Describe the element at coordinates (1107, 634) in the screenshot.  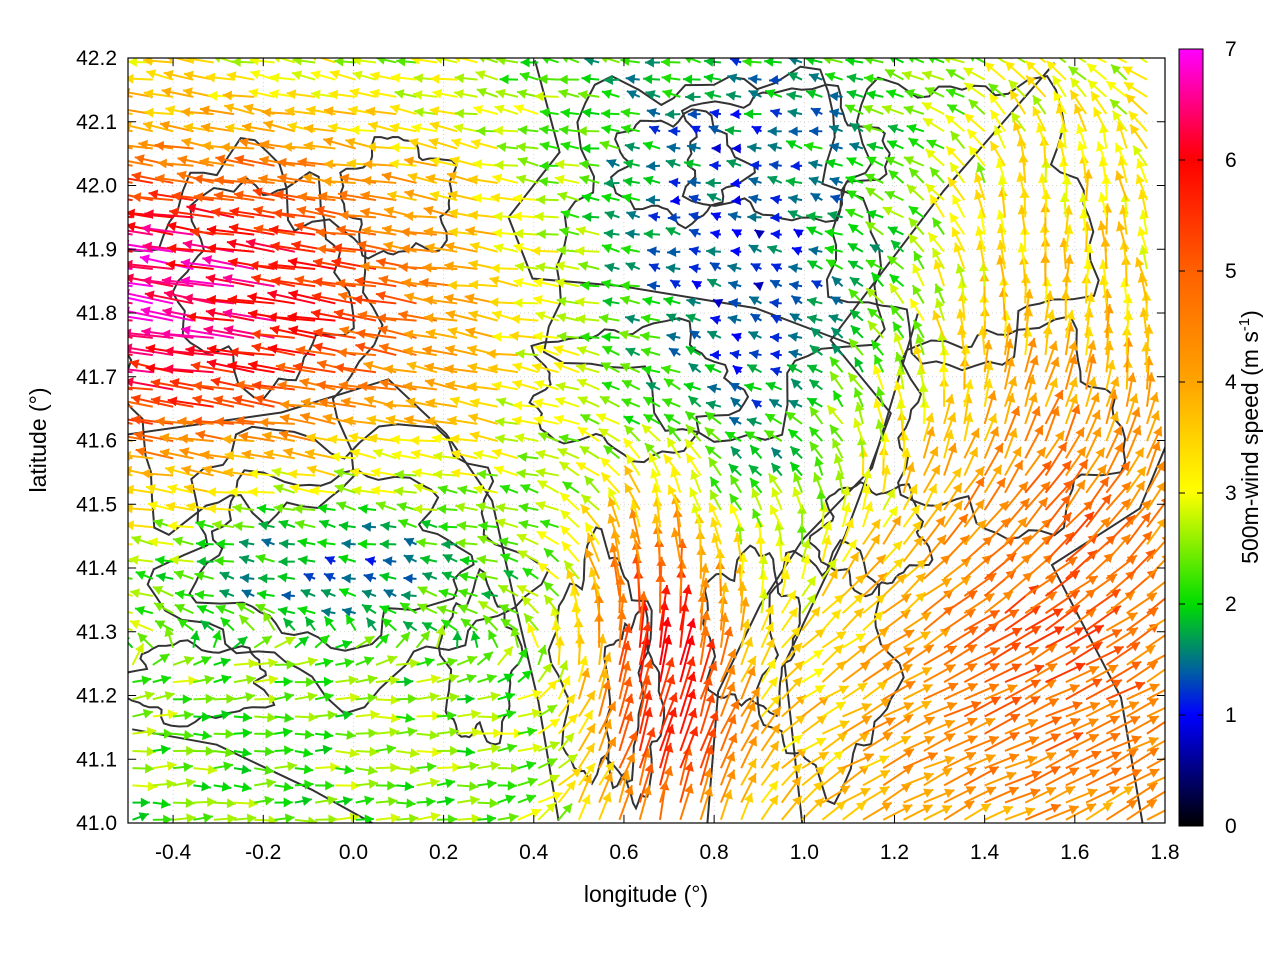
I see `contour-line` at that location.